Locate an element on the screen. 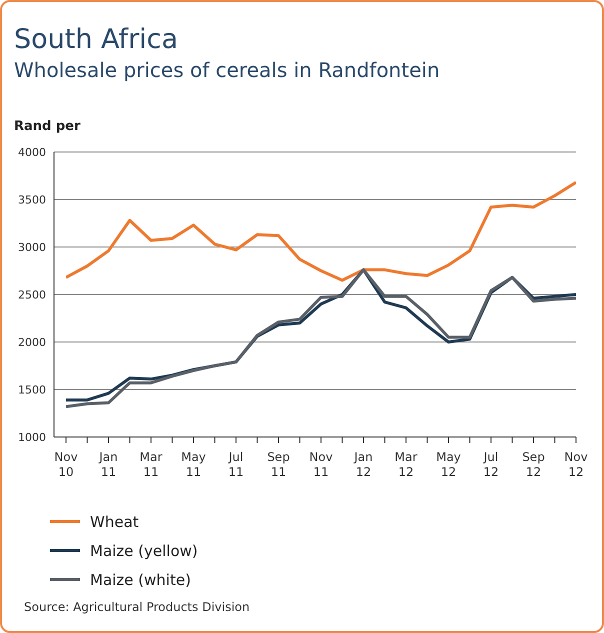 The height and width of the screenshot is (633, 604). x-tick-label: Jan 12 is located at coordinates (363, 464).